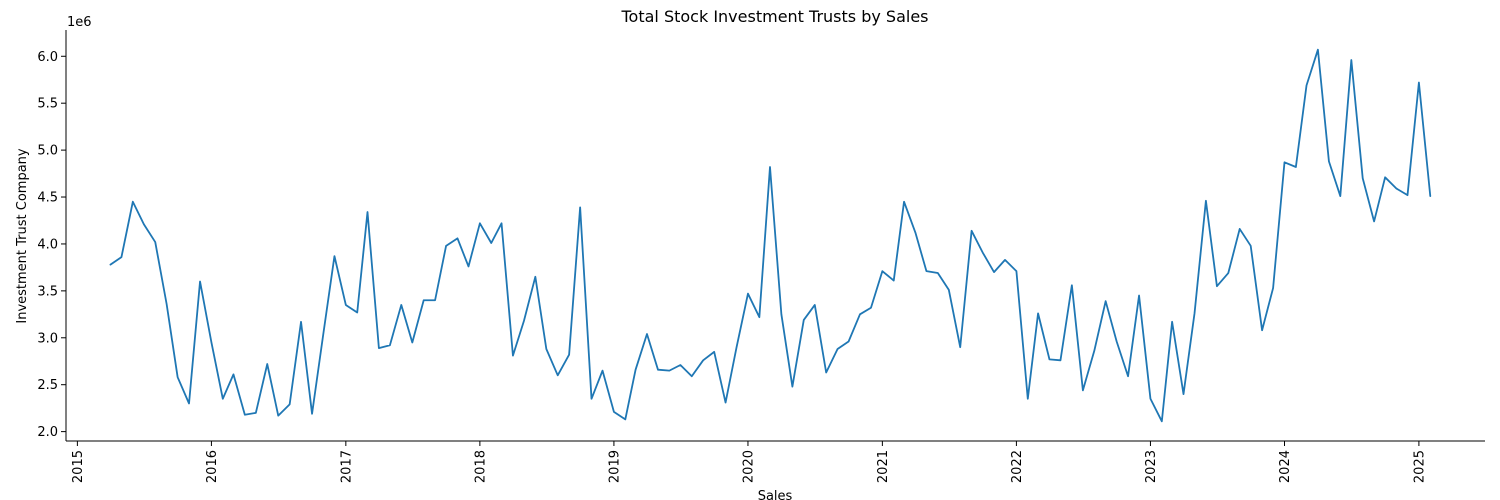 The height and width of the screenshot is (500, 1500). What do you see at coordinates (1419, 466) in the screenshot?
I see `x-tick-label: 2025` at bounding box center [1419, 466].